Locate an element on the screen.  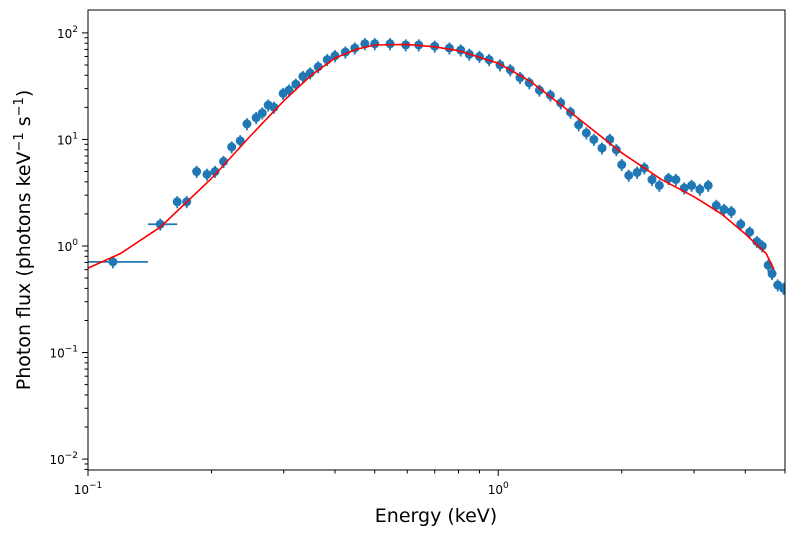
y-tick-label: 10⁰ is located at coordinates (67, 246).